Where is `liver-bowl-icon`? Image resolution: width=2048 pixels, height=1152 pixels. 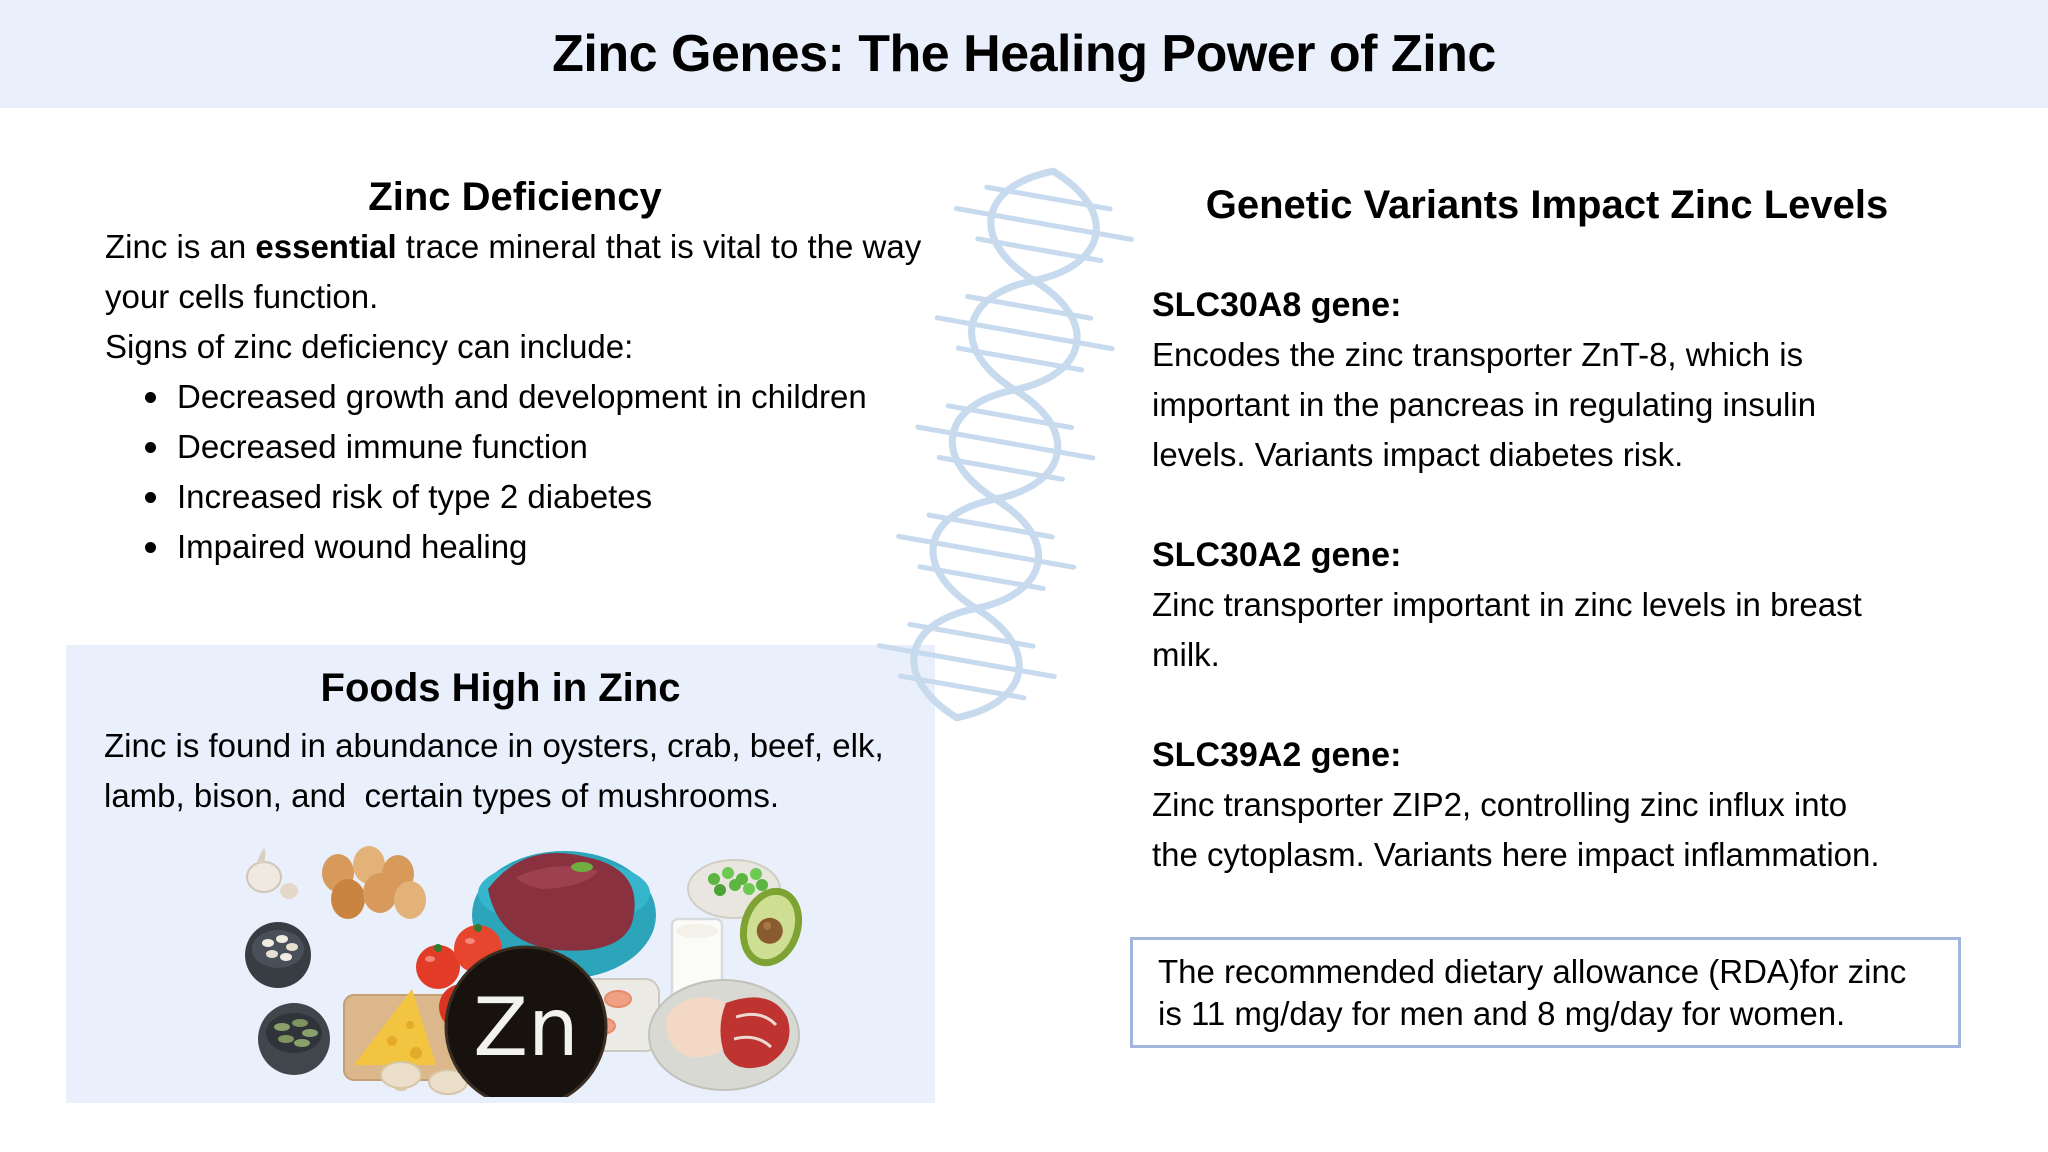 liver-bowl-icon is located at coordinates (564, 915).